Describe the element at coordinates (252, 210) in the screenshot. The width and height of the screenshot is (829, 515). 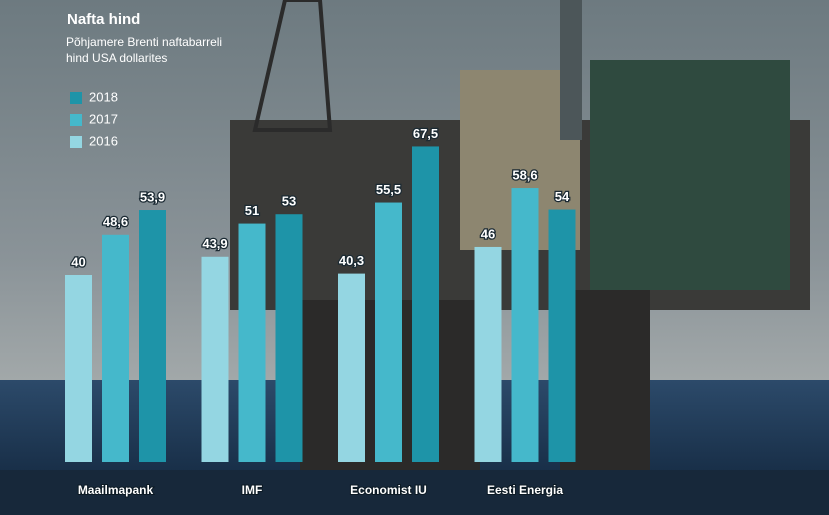
I see `value-label: 51` at that location.